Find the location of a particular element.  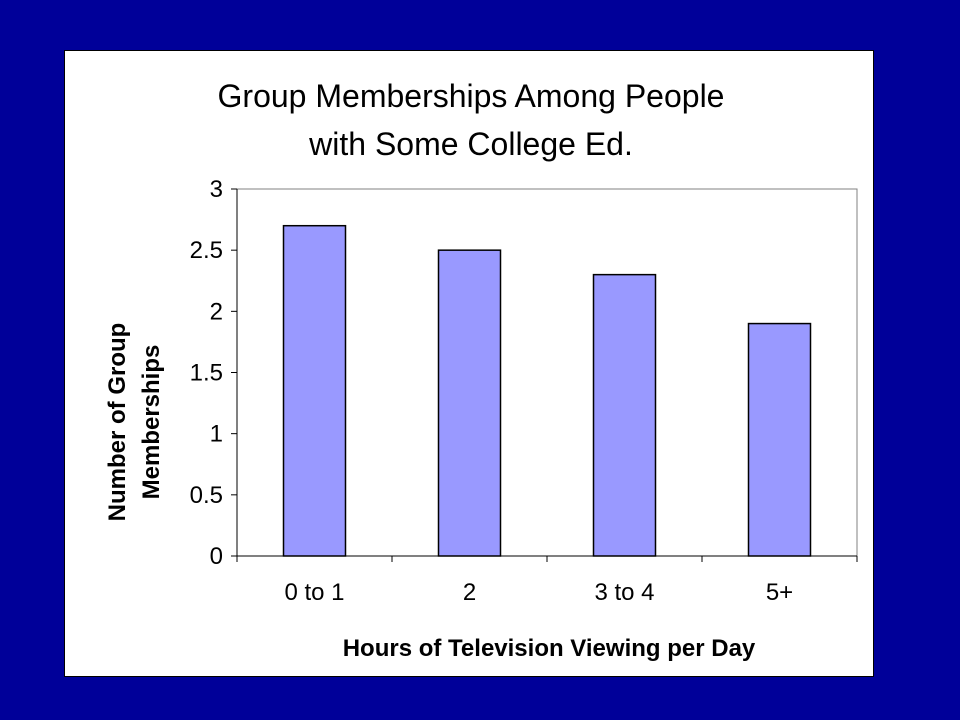

y-axis-title: Number of Group Memberships is located at coordinates (134, 422).